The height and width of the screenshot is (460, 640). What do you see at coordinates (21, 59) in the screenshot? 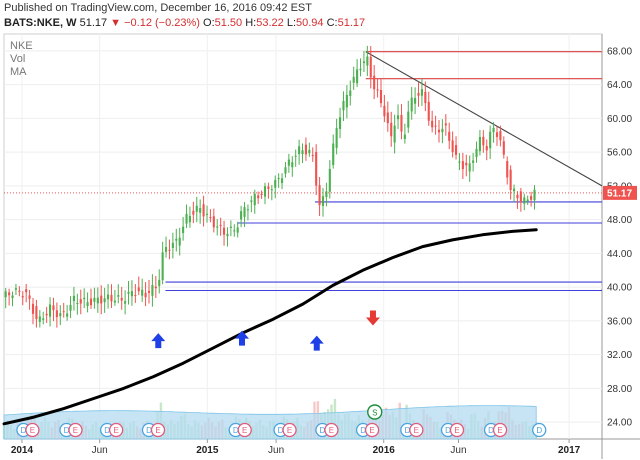
I see `indicator-legend: NKE Vol MA` at bounding box center [21, 59].